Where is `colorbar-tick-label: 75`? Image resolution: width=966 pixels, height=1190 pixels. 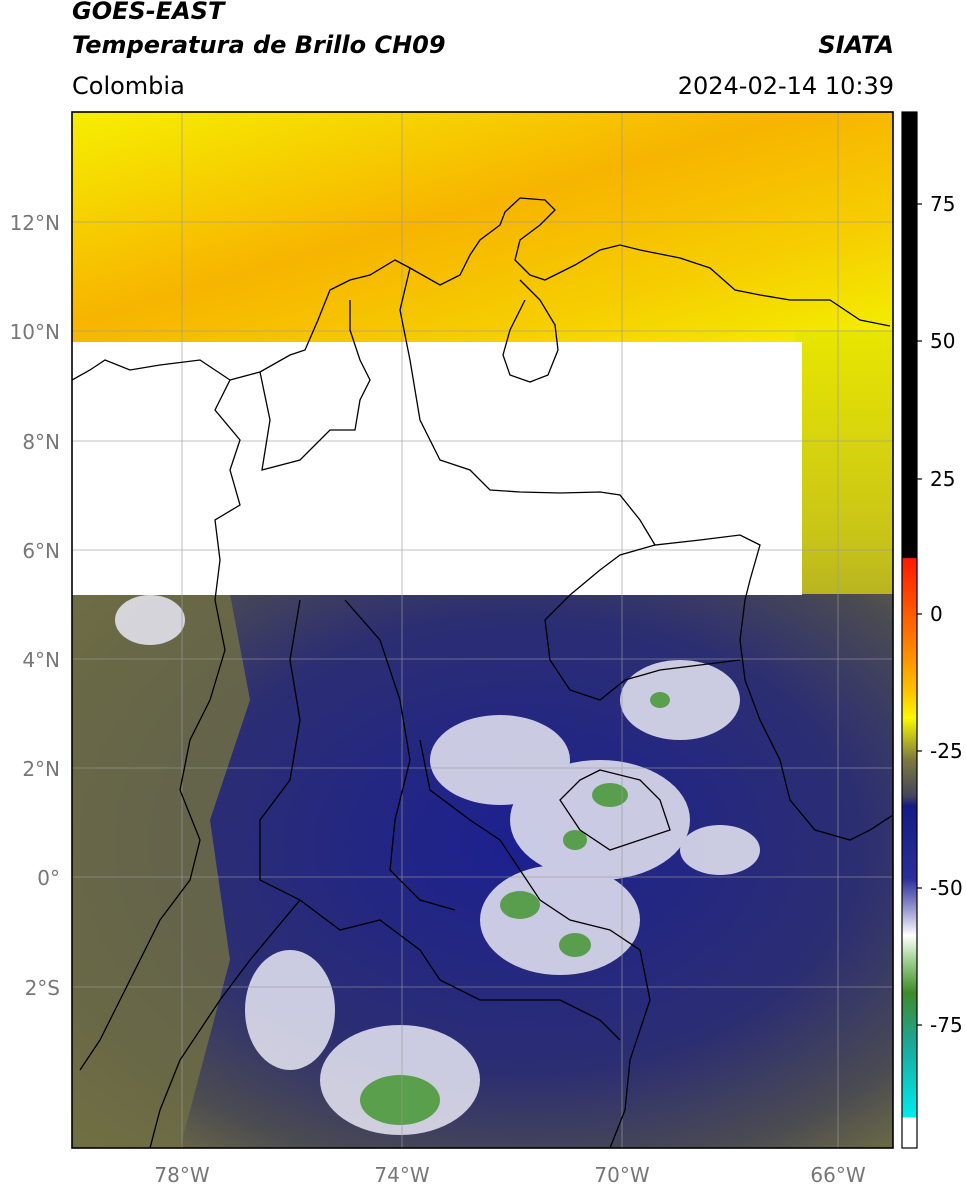
colorbar-tick-label: 75 is located at coordinates (942, 204).